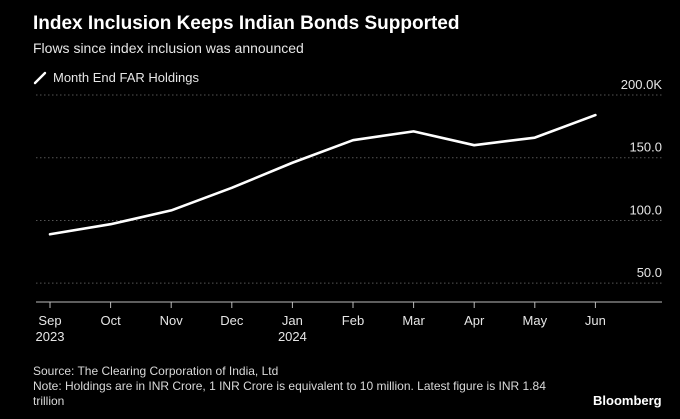 Image resolution: width=680 pixels, height=419 pixels. What do you see at coordinates (649, 272) in the screenshot?
I see `y-tick-label: 50.0` at bounding box center [649, 272].